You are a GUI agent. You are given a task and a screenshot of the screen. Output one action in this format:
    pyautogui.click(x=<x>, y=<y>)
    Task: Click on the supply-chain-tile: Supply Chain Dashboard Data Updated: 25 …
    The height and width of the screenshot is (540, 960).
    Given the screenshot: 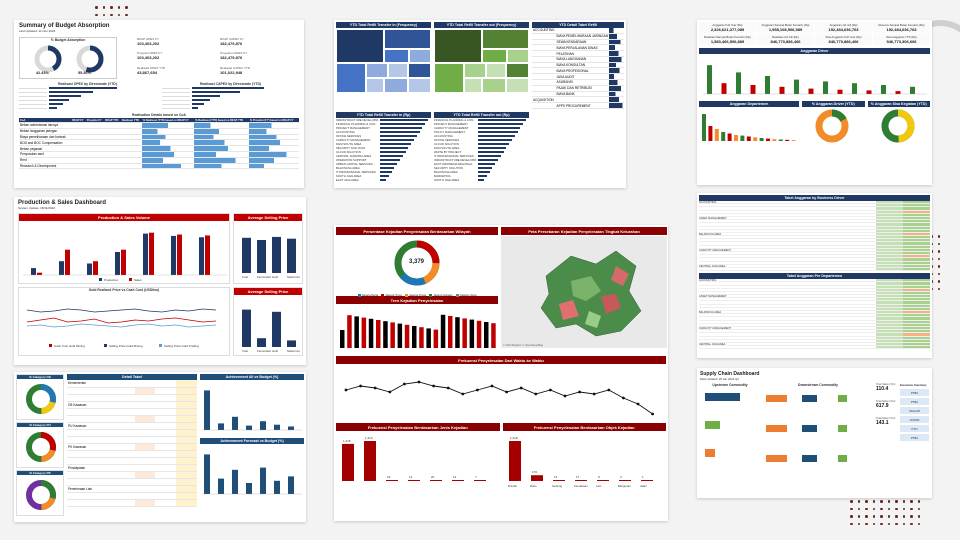 What is the action you would take?
    pyautogui.click(x=814, y=433)
    